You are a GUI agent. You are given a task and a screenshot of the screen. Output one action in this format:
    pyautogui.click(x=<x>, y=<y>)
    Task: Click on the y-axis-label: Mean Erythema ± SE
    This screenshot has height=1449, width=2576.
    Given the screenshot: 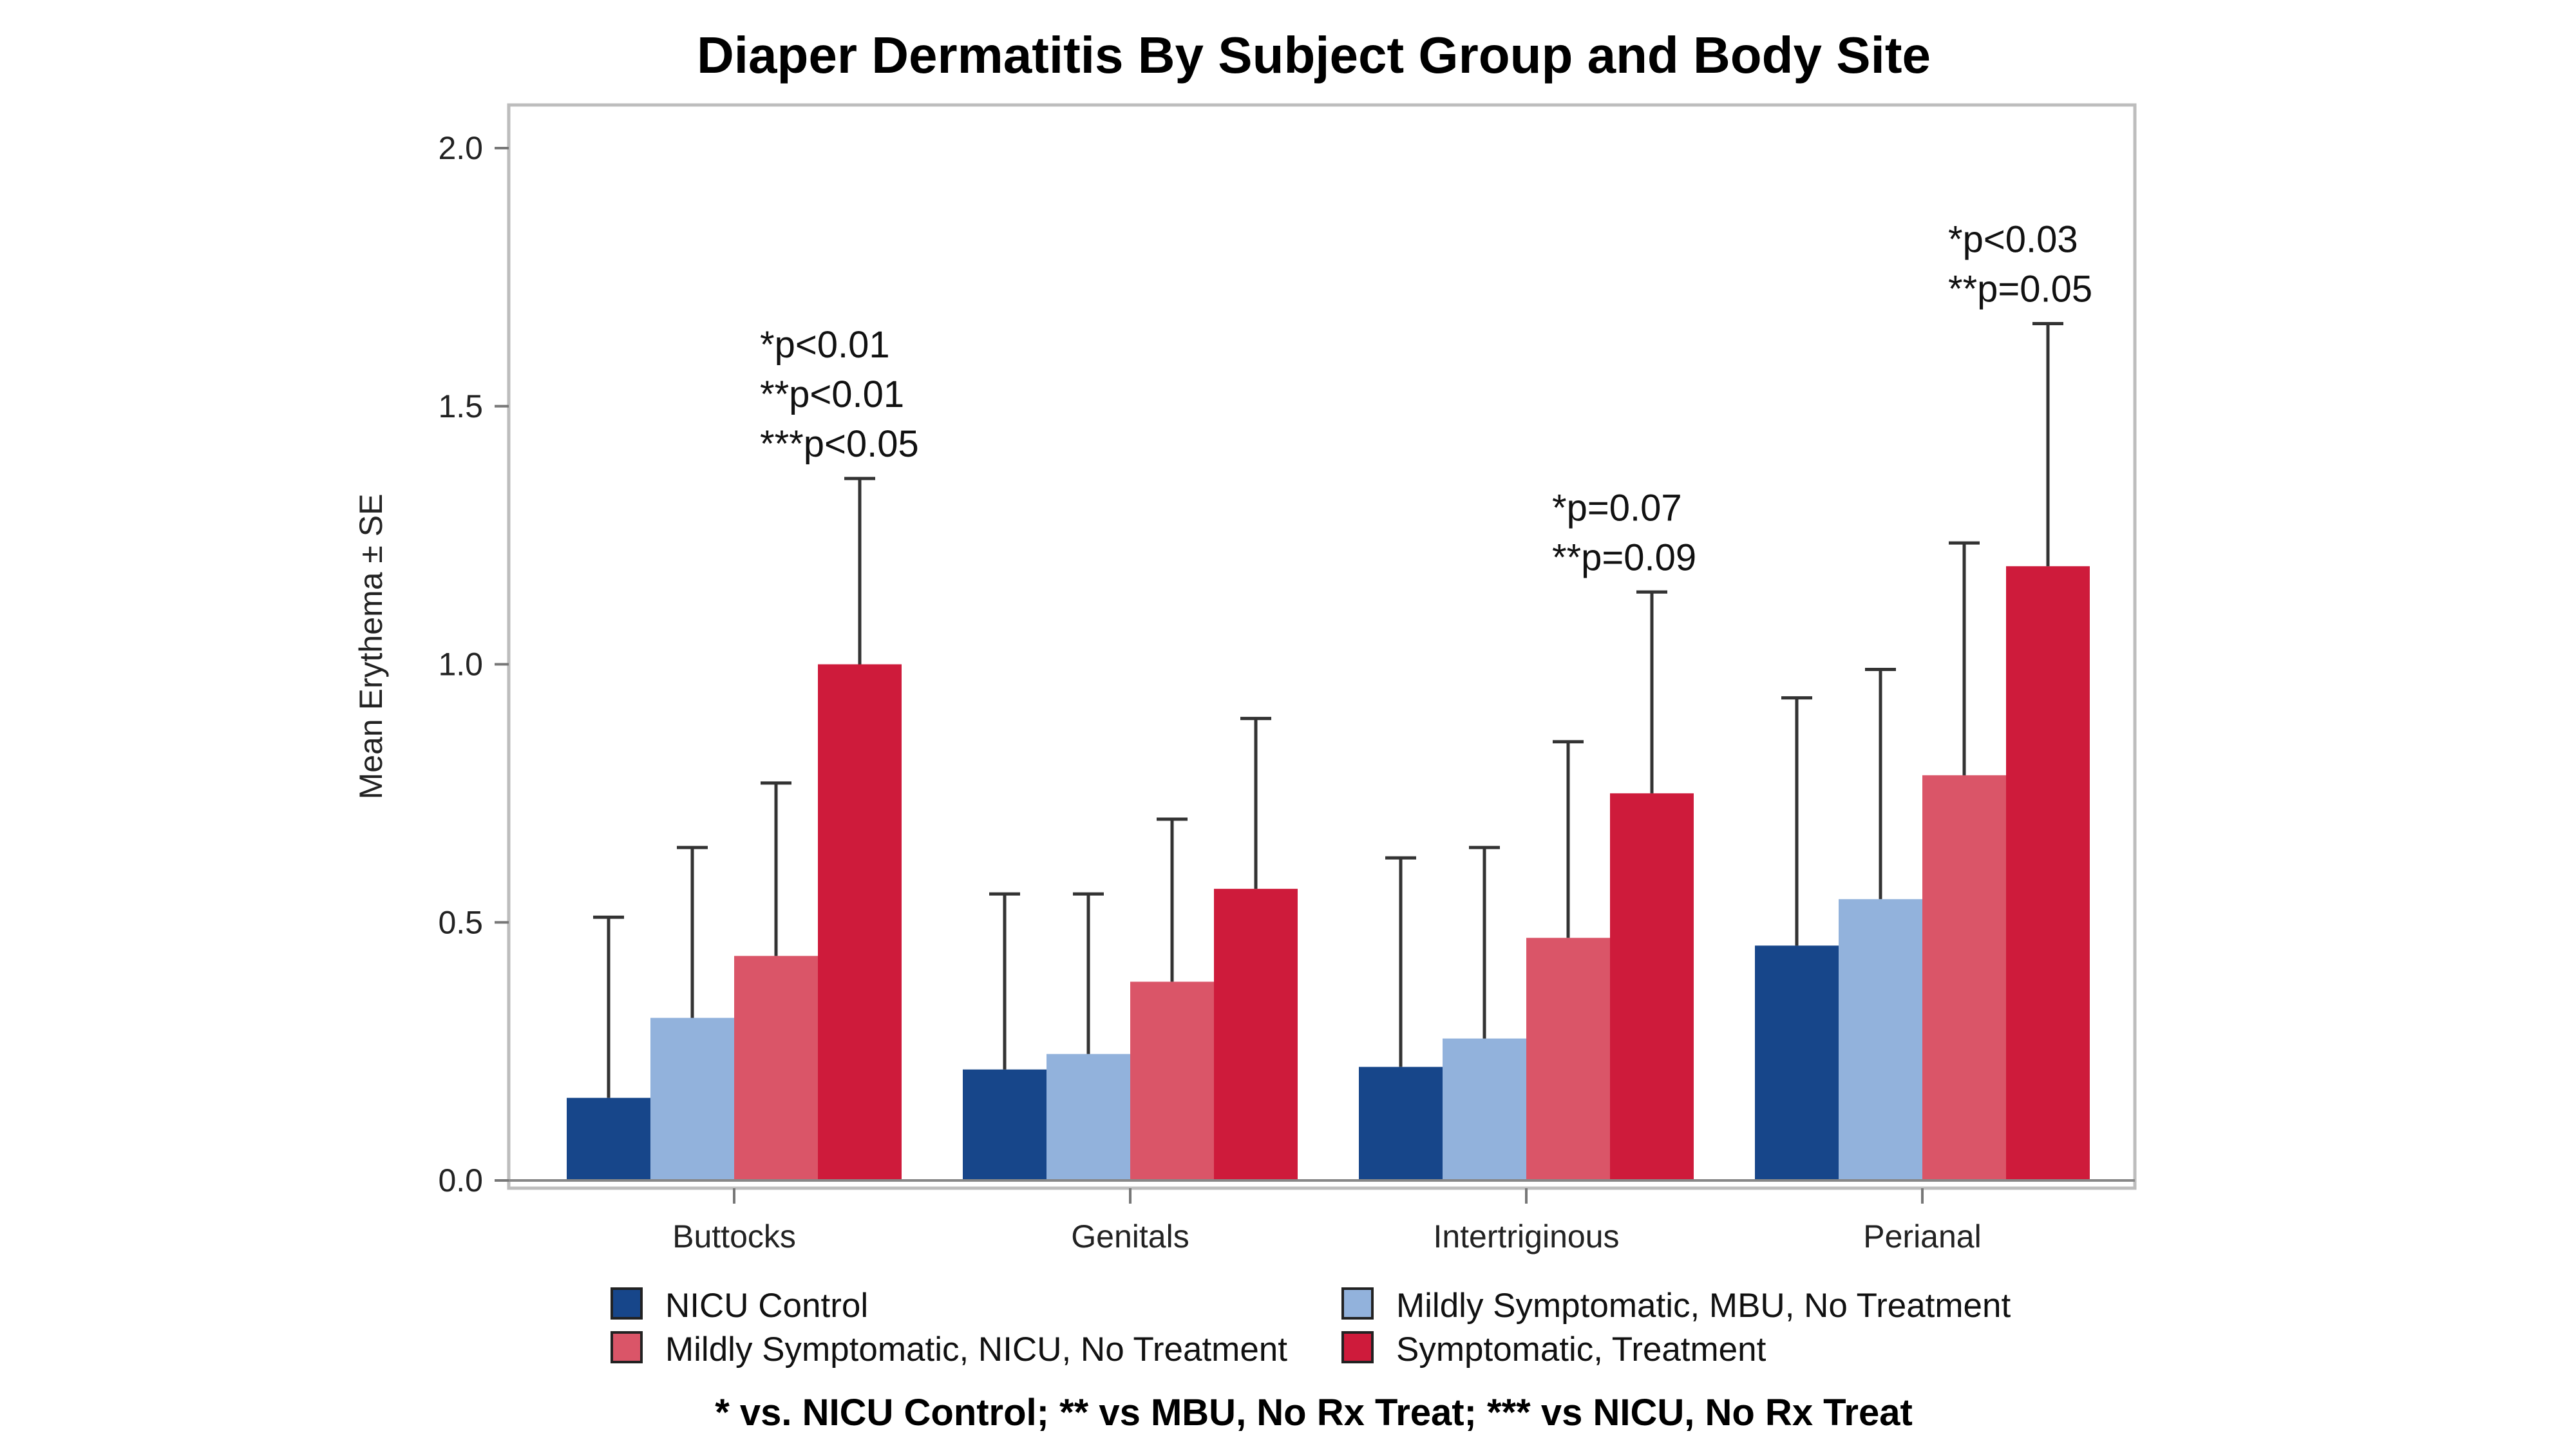 What is the action you would take?
    pyautogui.click(x=371, y=647)
    